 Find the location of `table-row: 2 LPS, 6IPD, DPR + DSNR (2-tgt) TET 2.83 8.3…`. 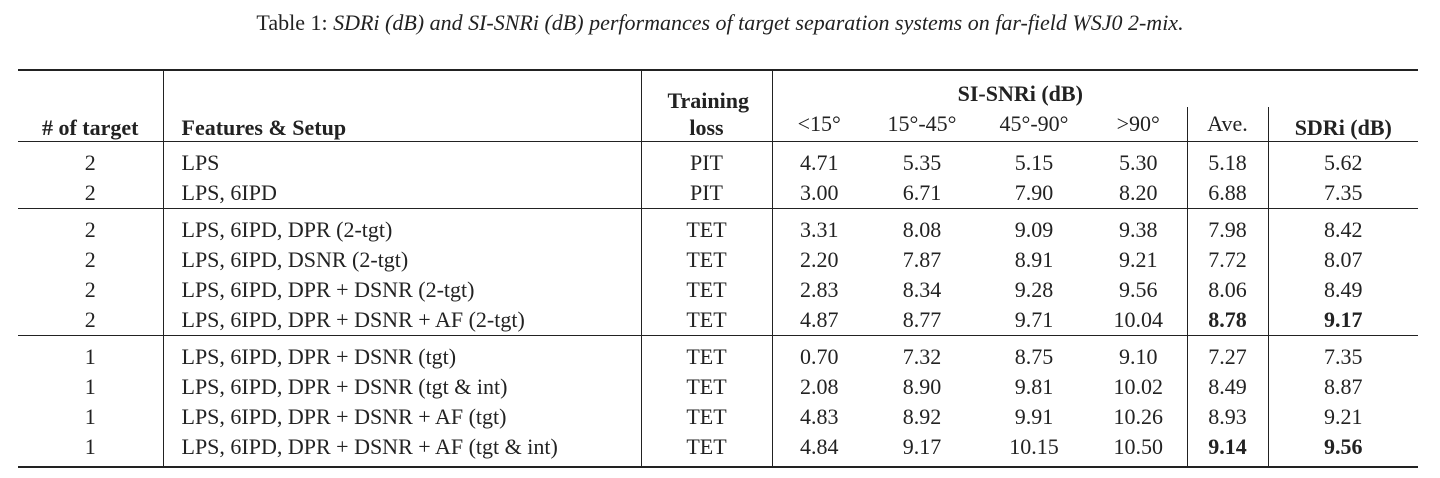

table-row: 2 LPS, 6IPD, DPR + DSNR (2-tgt) TET 2.83 8.3… is located at coordinates (718, 290).